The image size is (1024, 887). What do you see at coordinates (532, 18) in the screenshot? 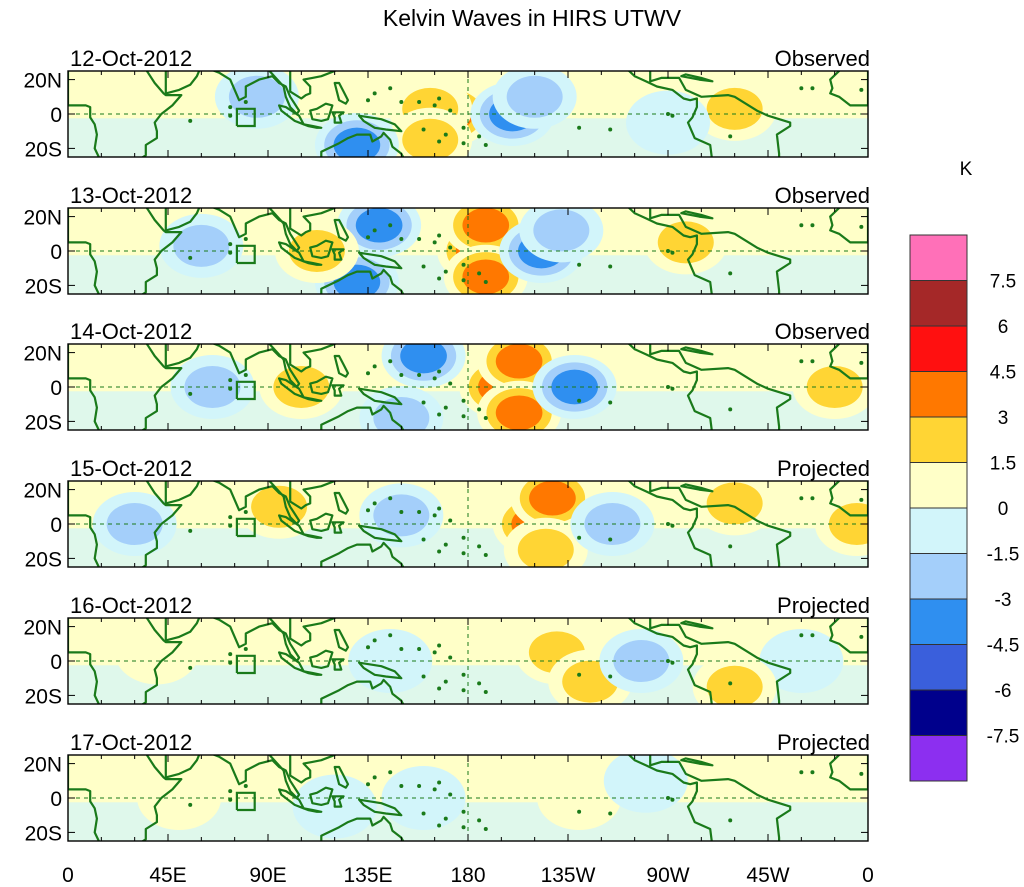
I see `chart-title: Kelvin Waves in HIRS UTWV` at bounding box center [532, 18].